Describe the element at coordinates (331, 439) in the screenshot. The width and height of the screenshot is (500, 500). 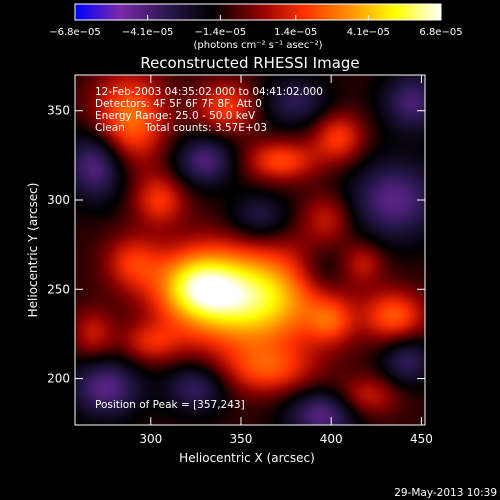
I see `x-tick-label: 400` at that location.